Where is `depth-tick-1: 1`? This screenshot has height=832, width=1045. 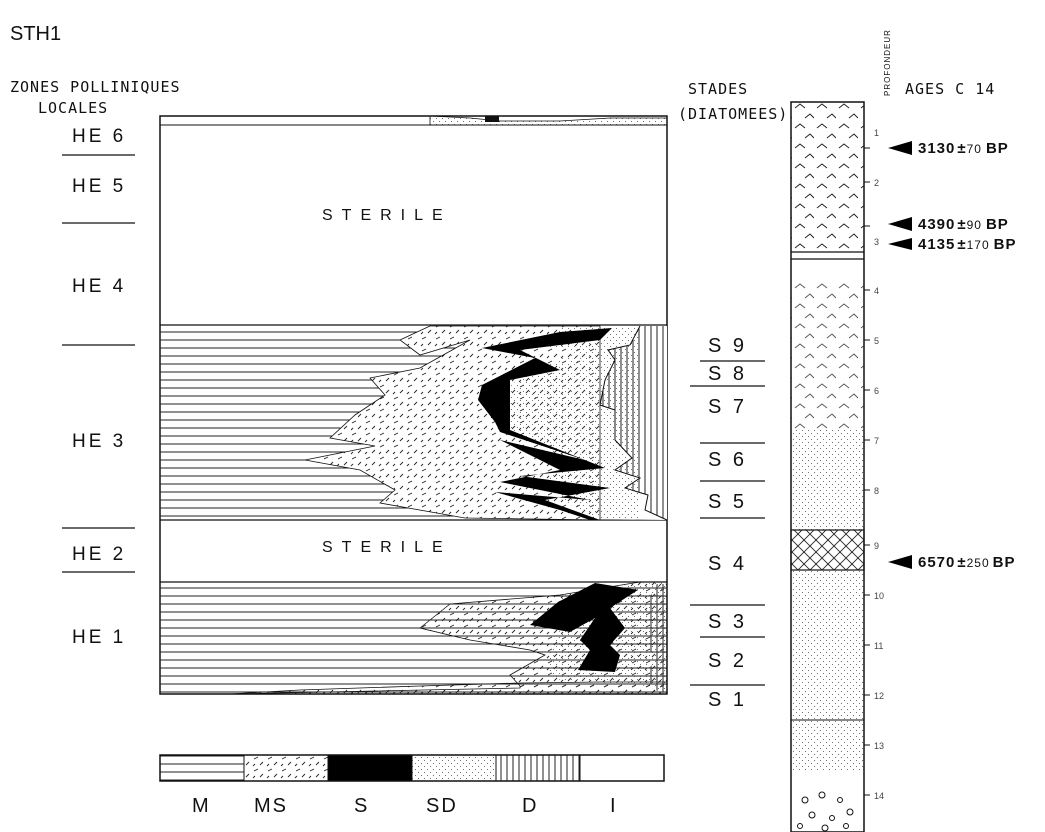
depth-tick-1: 1 is located at coordinates (876, 133).